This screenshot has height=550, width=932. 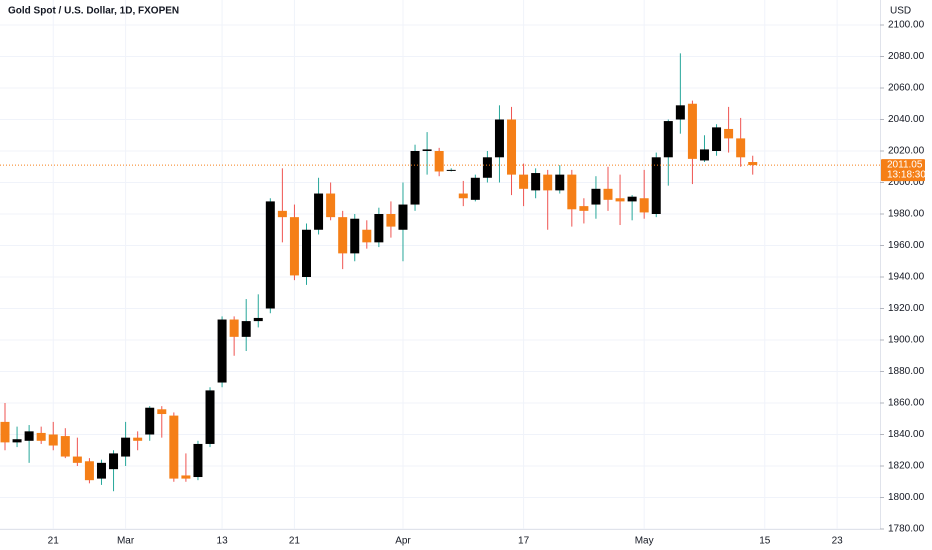 What do you see at coordinates (906, 529) in the screenshot?
I see `y-tick-label: 1780.00` at bounding box center [906, 529].